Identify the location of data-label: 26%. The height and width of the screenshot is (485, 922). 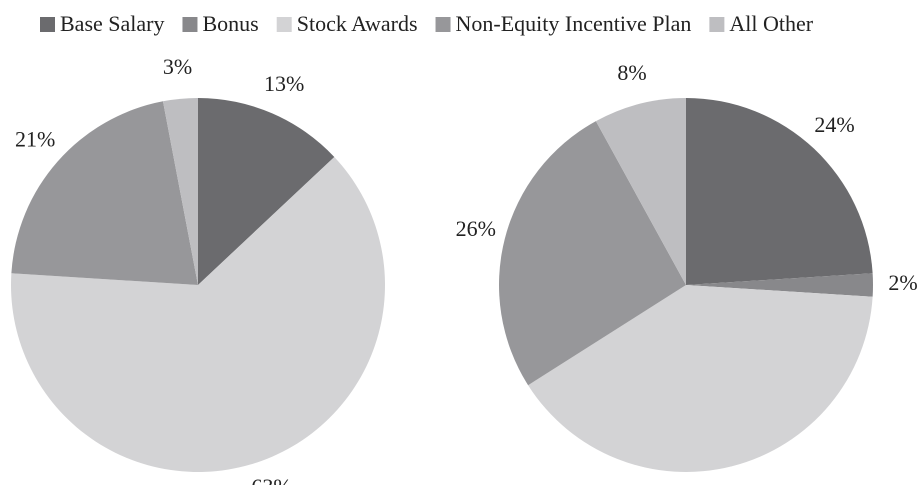
(476, 228).